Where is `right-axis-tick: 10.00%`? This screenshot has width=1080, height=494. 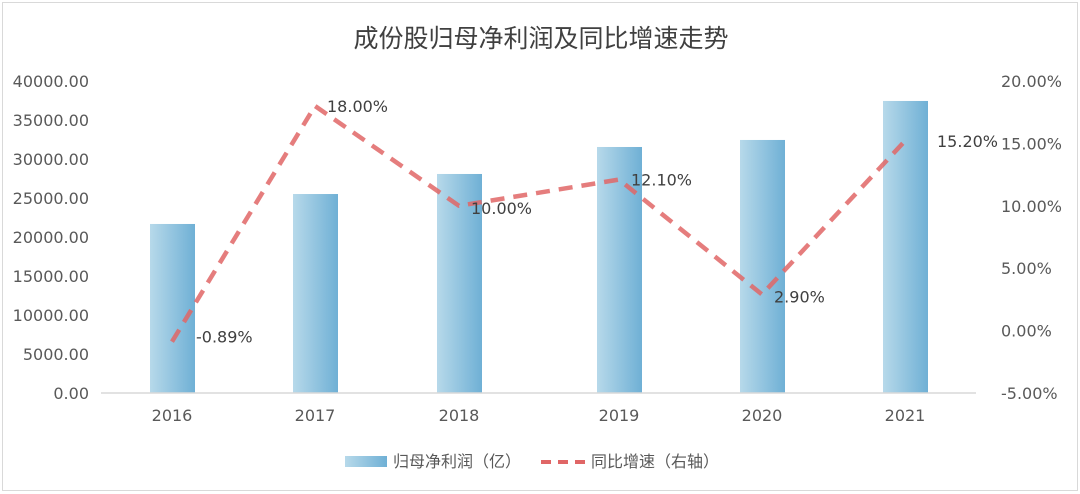
right-axis-tick: 10.00% is located at coordinates (1031, 206).